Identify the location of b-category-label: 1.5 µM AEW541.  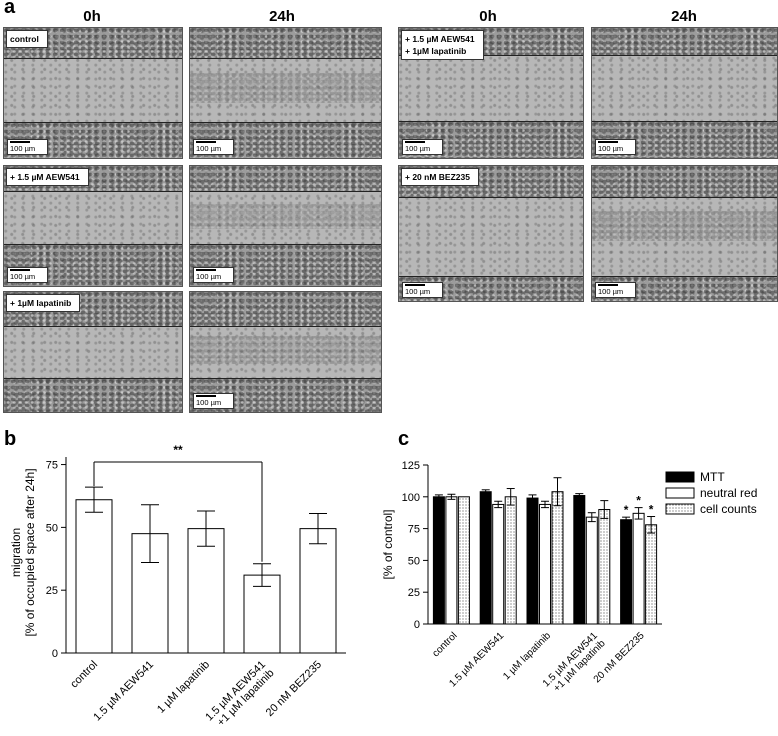
(123, 691).